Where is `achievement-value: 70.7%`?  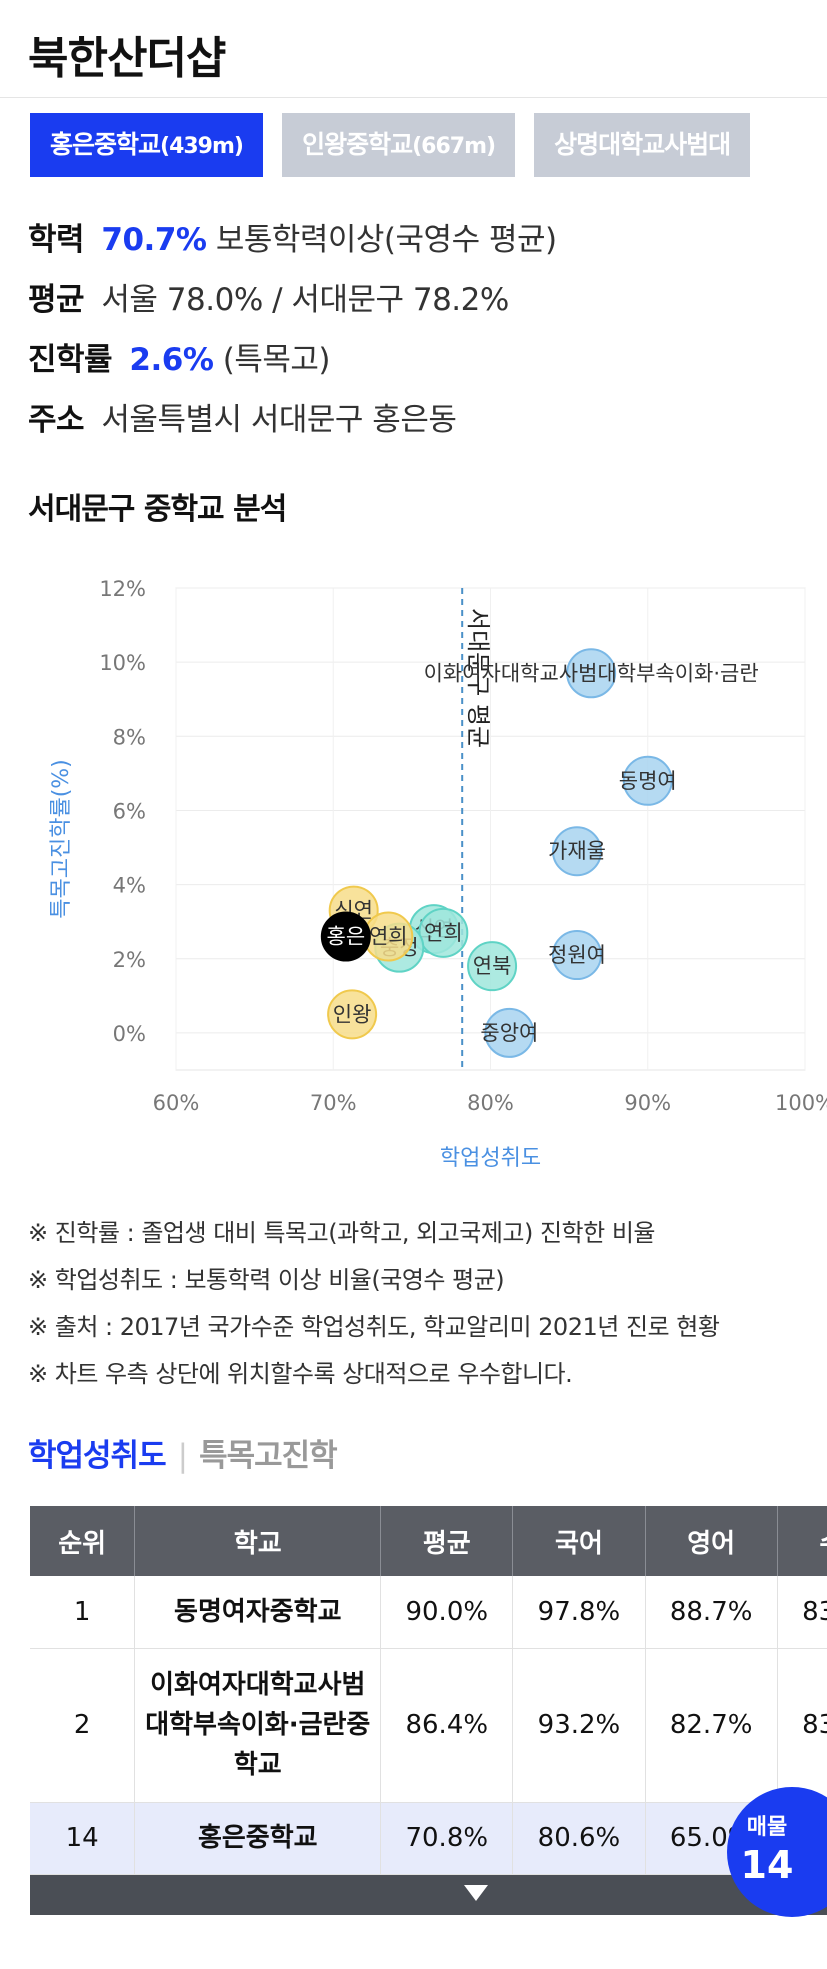
achievement-value: 70.7% is located at coordinates (154, 240).